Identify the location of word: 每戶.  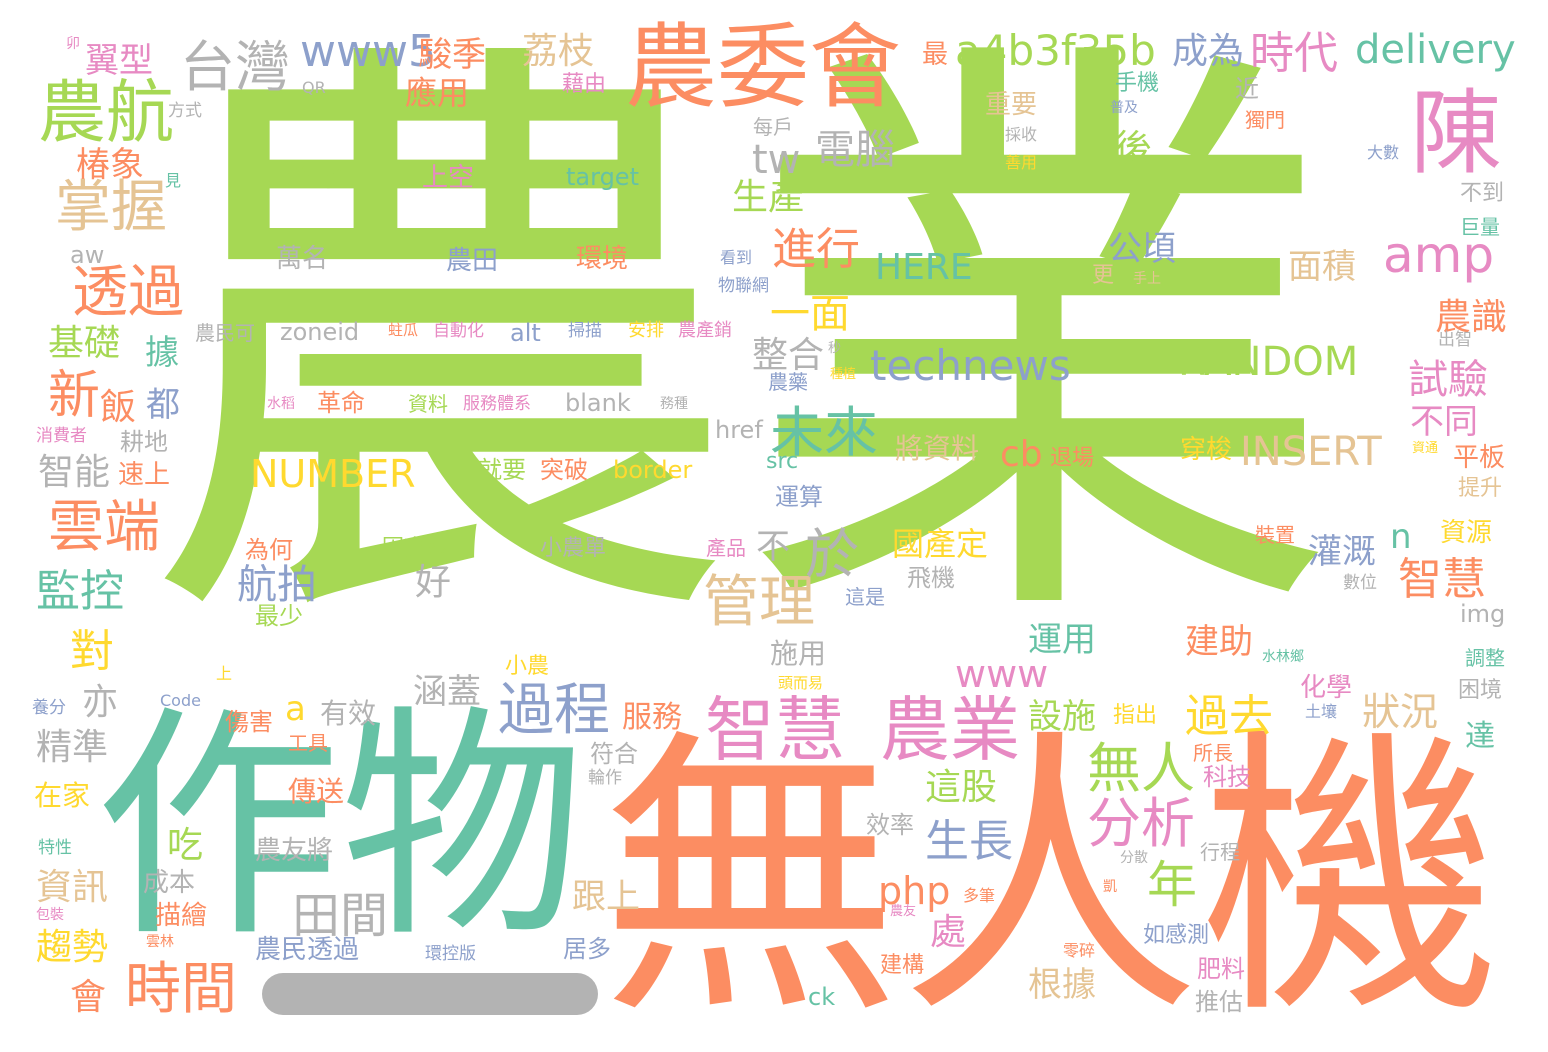
(773, 127).